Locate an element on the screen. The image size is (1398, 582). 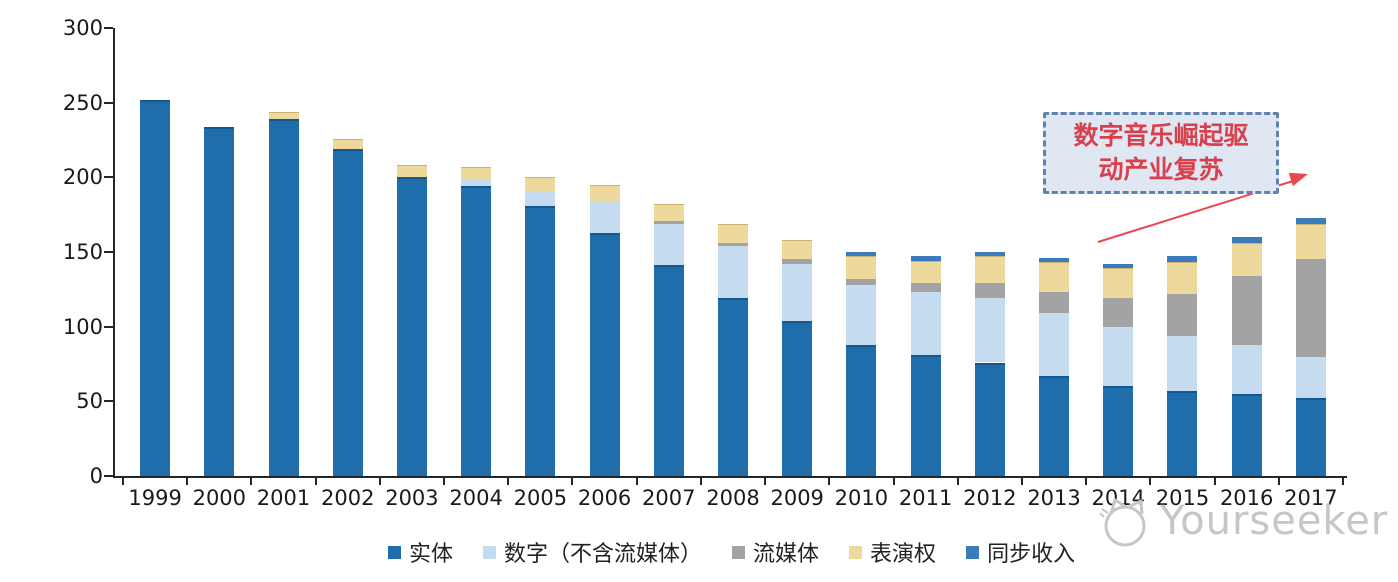
legend-label: 表演权 is located at coordinates (903, 554).